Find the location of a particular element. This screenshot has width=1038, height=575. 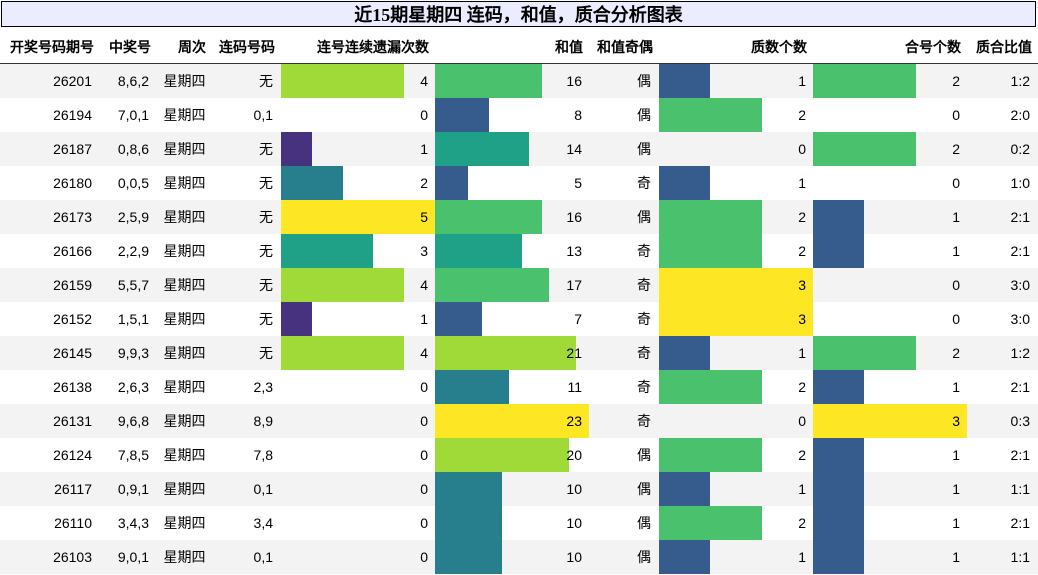

header-consecutive: 连码号码 is located at coordinates (246, 47).